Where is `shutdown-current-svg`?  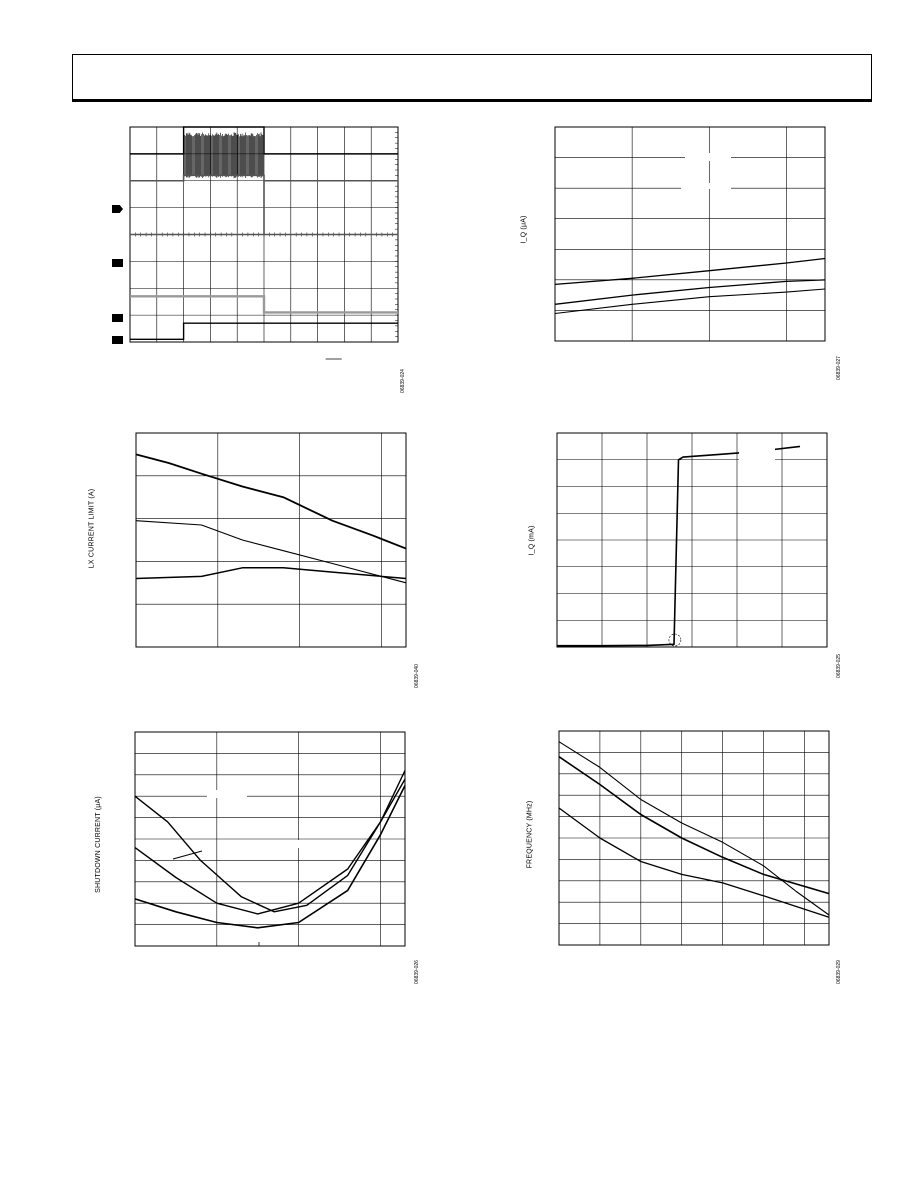
shutdown-current-svg is located at coordinates (270, 839).